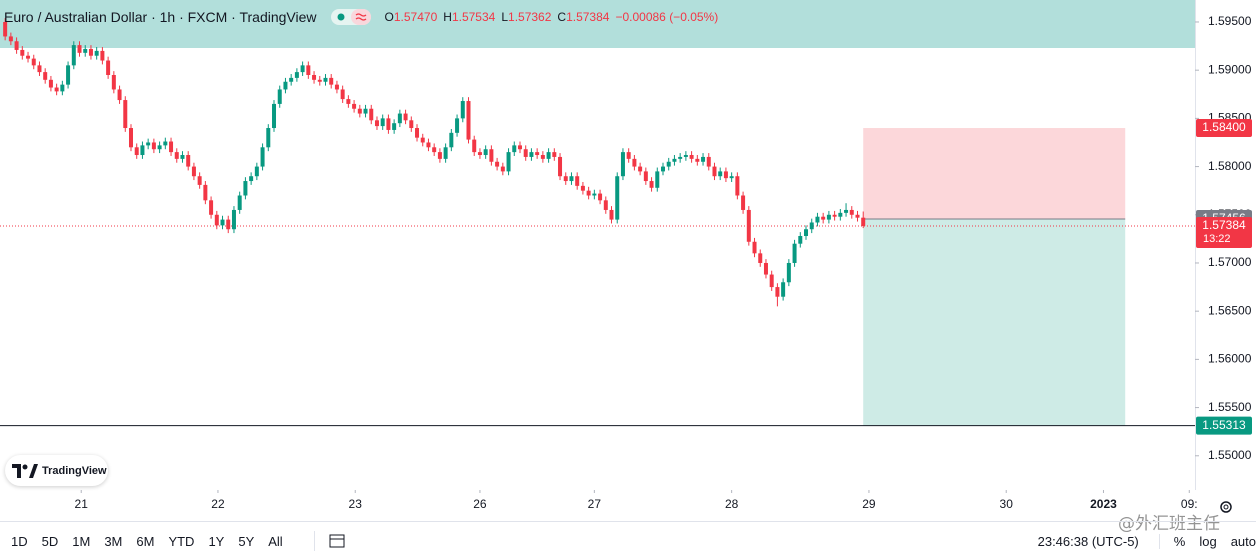 This screenshot has height=560, width=1256. Describe the element at coordinates (356, 504) in the screenshot. I see `x-tick-label: 23` at that location.